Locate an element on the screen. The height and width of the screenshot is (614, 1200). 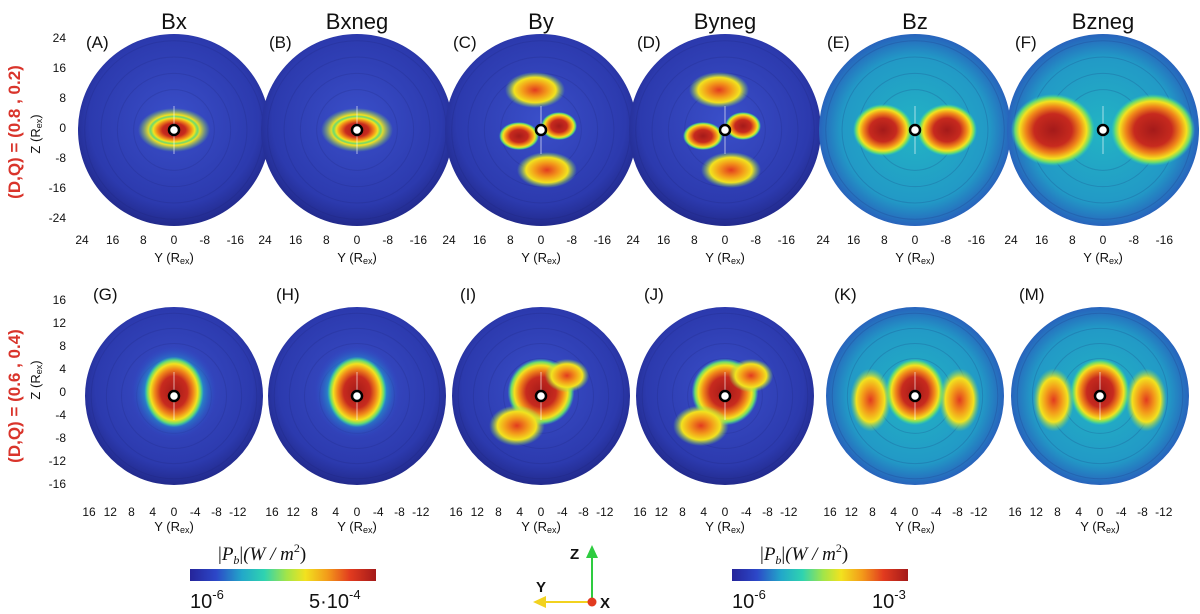
colorbar-left: |Pb|(W / m2) 10-6 5·10-4 is located at coordinates (283, 577).